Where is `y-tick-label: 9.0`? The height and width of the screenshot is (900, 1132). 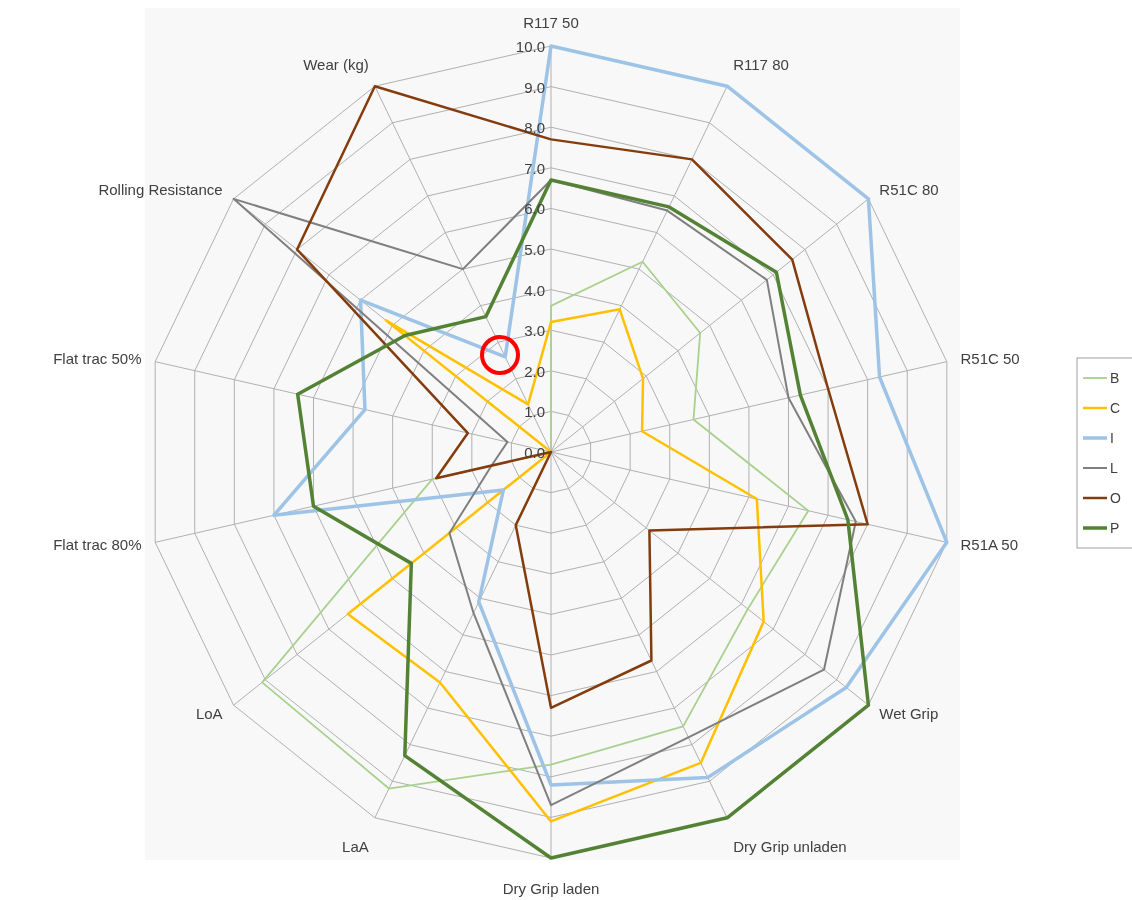 y-tick-label: 9.0 is located at coordinates (534, 87).